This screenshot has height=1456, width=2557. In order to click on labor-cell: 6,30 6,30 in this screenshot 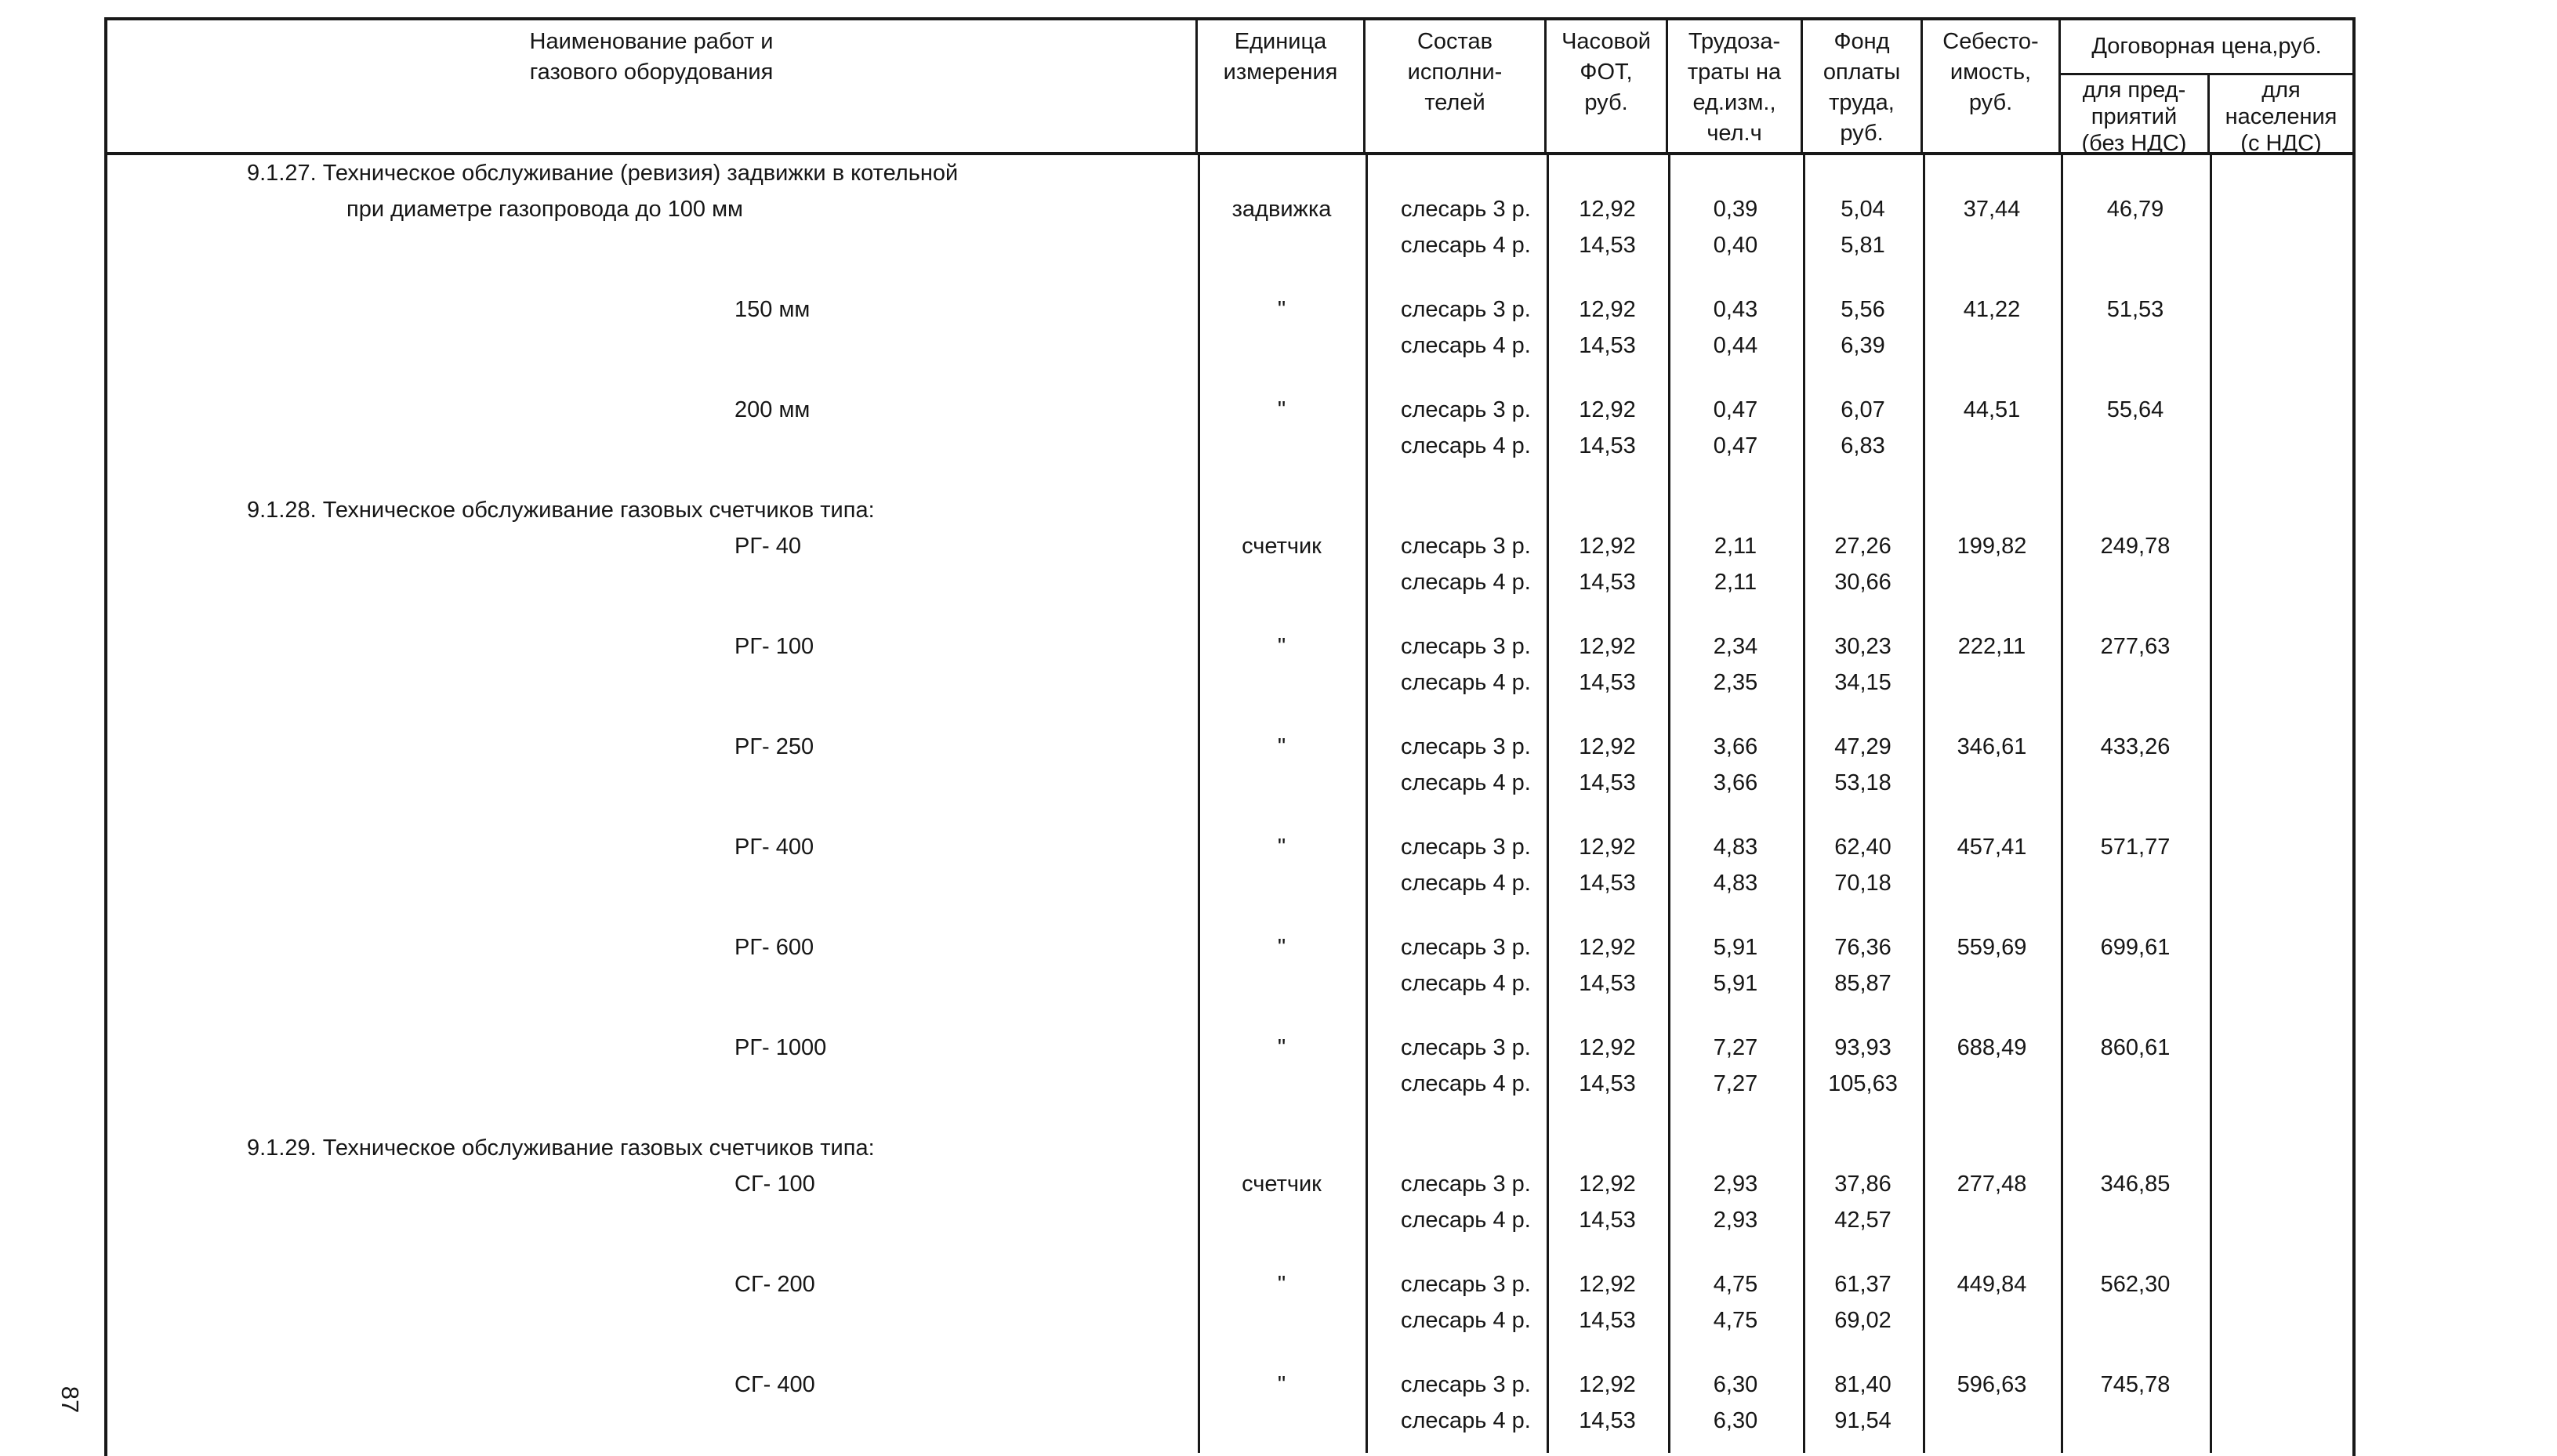, I will do `click(1736, 1403)`.